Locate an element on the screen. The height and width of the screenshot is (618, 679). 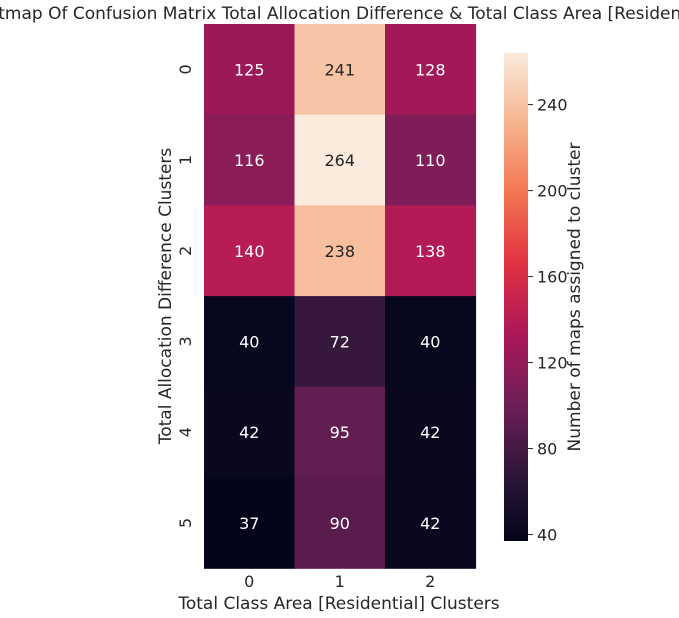
x-axis: 0 1 2 is located at coordinates (339, 581).